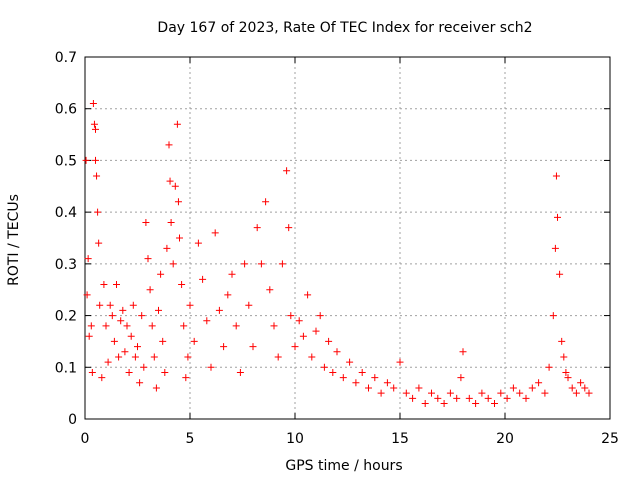 The width and height of the screenshot is (640, 480). Describe the element at coordinates (66, 265) in the screenshot. I see `y-tick-label: 0.3` at that location.